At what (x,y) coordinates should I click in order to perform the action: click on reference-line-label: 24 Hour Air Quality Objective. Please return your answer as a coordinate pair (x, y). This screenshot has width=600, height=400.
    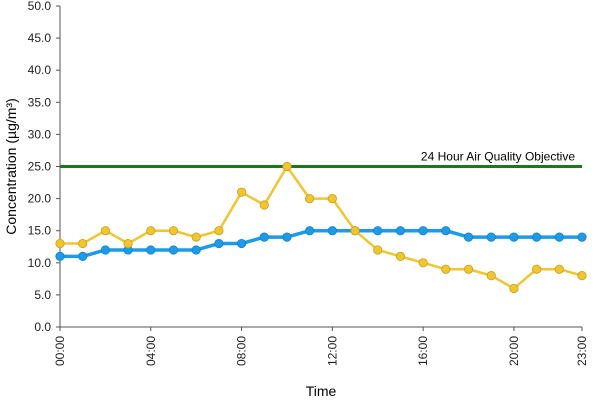
    Looking at the image, I should click on (498, 157).